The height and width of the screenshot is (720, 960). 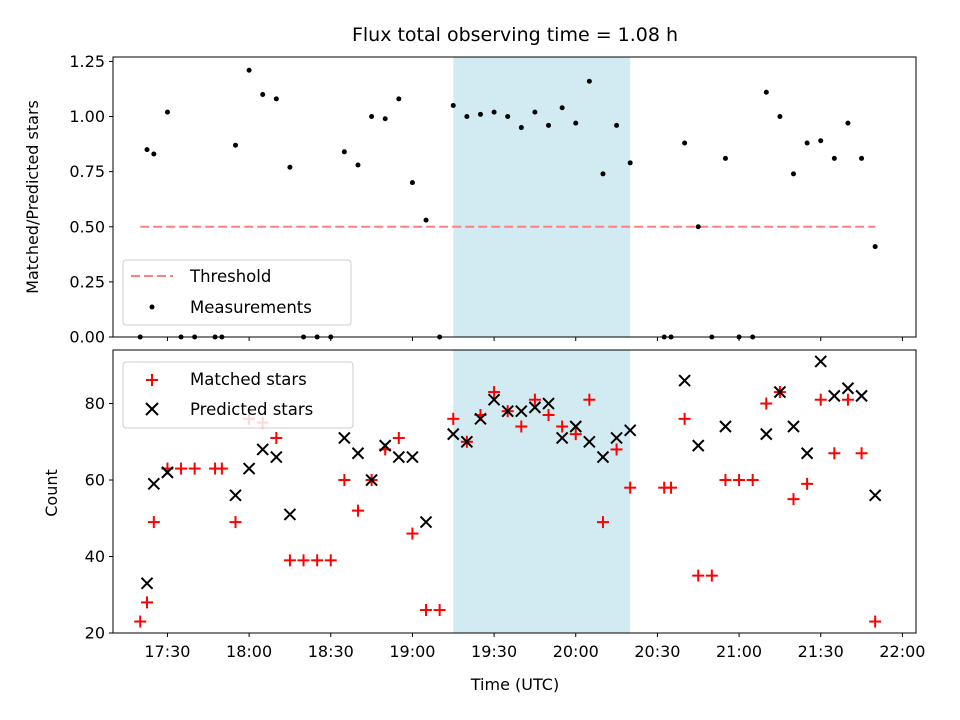 I want to click on legend-measurements-label: Measurements, so click(x=251, y=307).